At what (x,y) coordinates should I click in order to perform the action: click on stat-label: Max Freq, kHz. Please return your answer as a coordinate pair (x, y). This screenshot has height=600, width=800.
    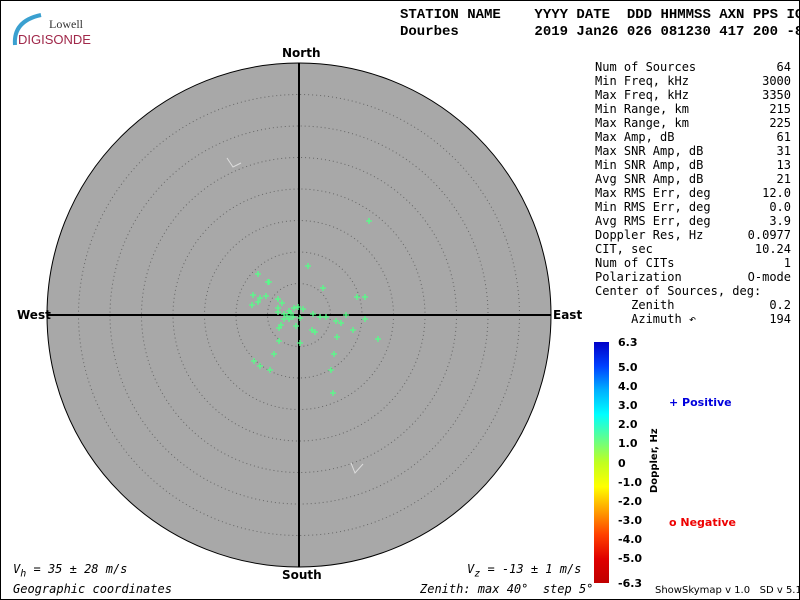
    Looking at the image, I should click on (642, 95).